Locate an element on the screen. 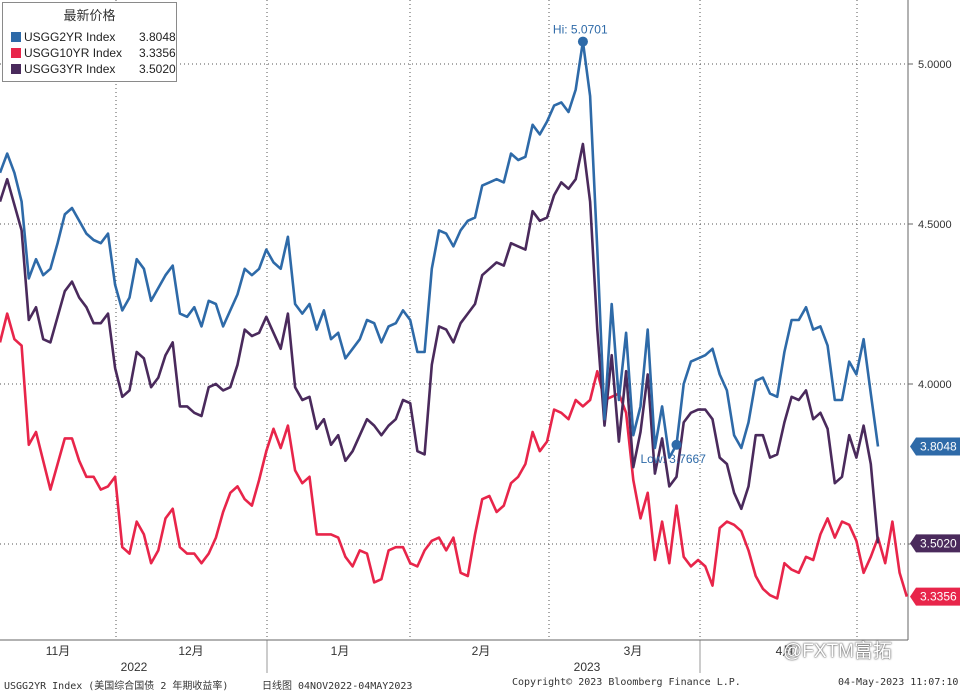 The height and width of the screenshot is (692, 961). annotations: Hi: 5.0701 Low: 3.7667 is located at coordinates (629, 244).